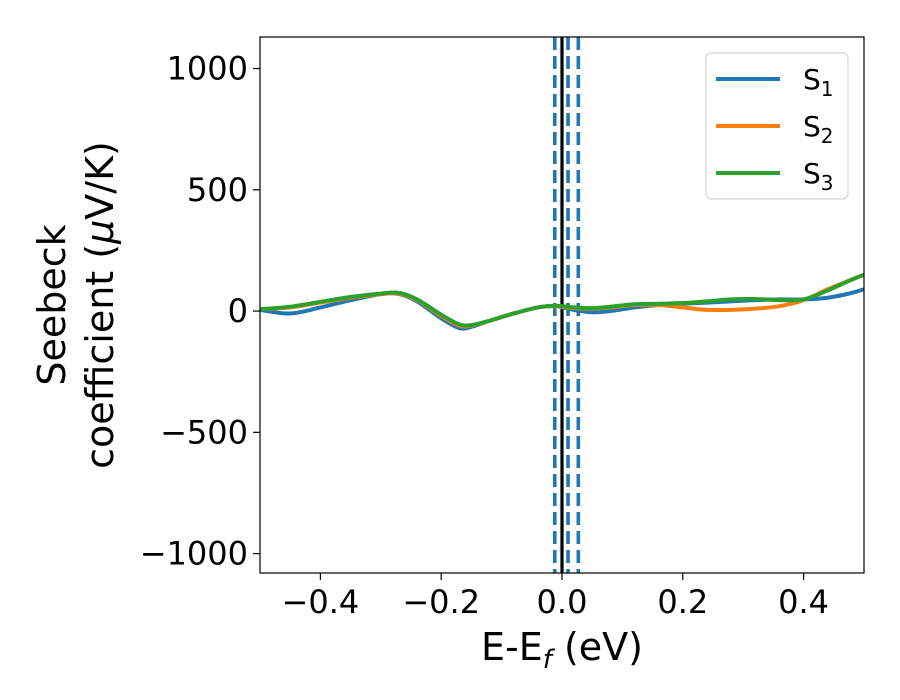  I want to click on x-axis-ticks: −0.4 −0.2 0.0 0.2 0.4, so click(555, 597).